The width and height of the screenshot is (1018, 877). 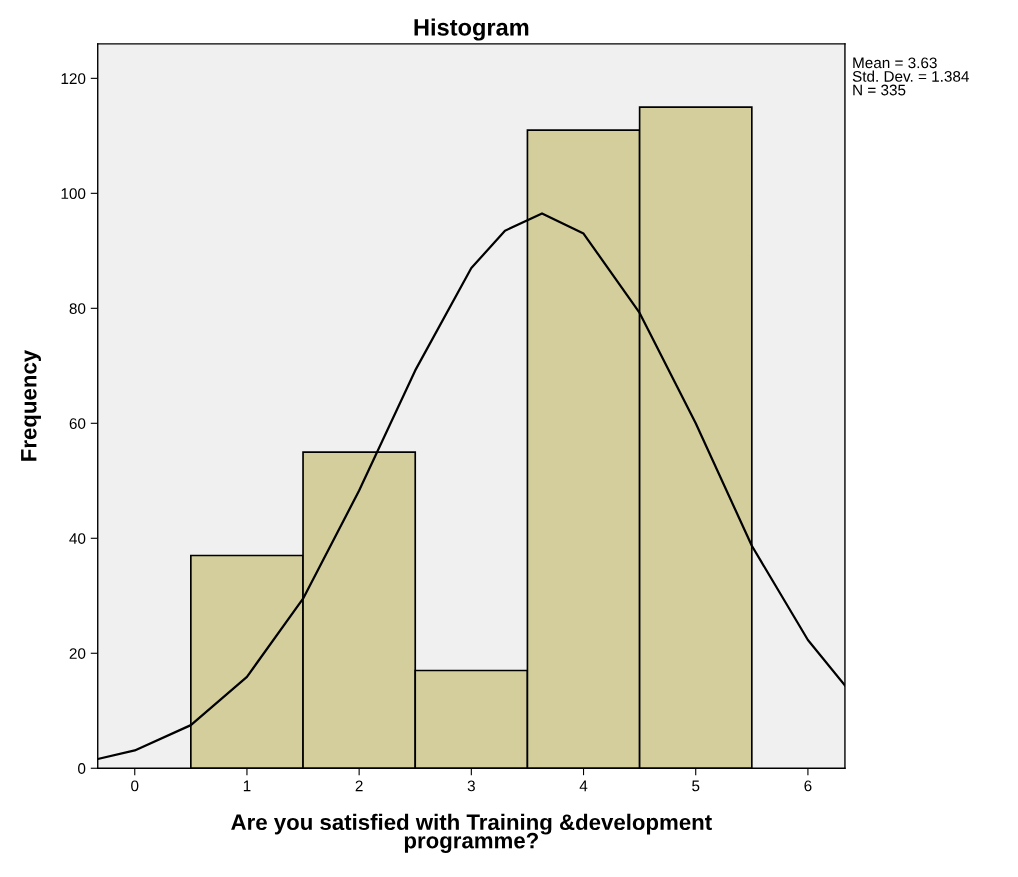 I want to click on y-tick-label: 80, so click(x=77, y=308).